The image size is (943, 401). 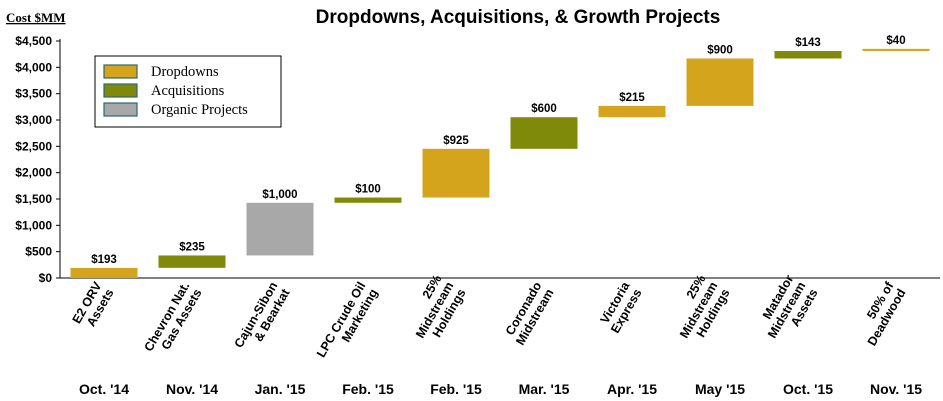 I want to click on y-tick-label: $4,000, so click(x=33, y=67).